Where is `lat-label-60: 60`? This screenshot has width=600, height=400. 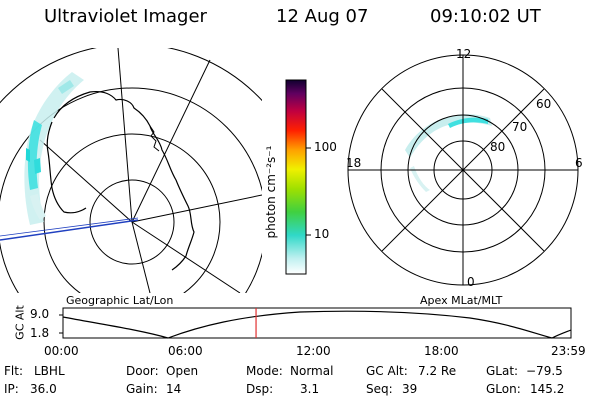
lat-label-60: 60 is located at coordinates (544, 104).